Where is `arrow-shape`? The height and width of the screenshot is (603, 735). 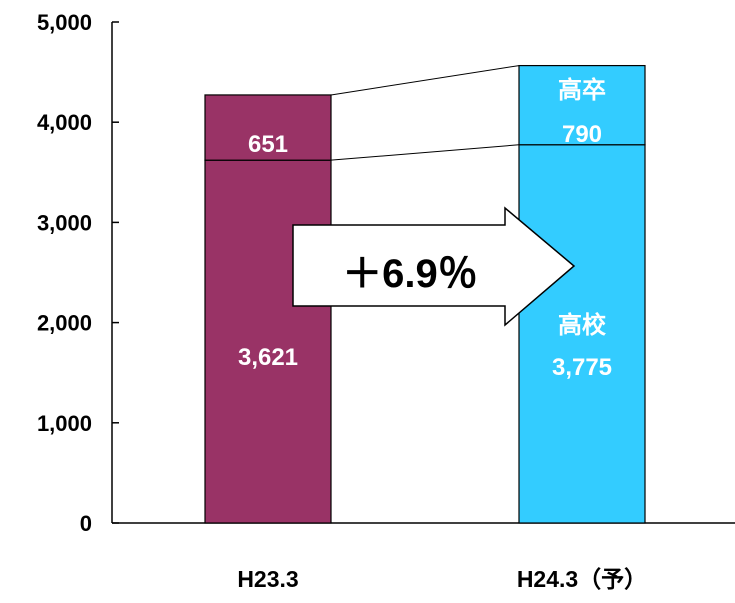
arrow-shape is located at coordinates (434, 266).